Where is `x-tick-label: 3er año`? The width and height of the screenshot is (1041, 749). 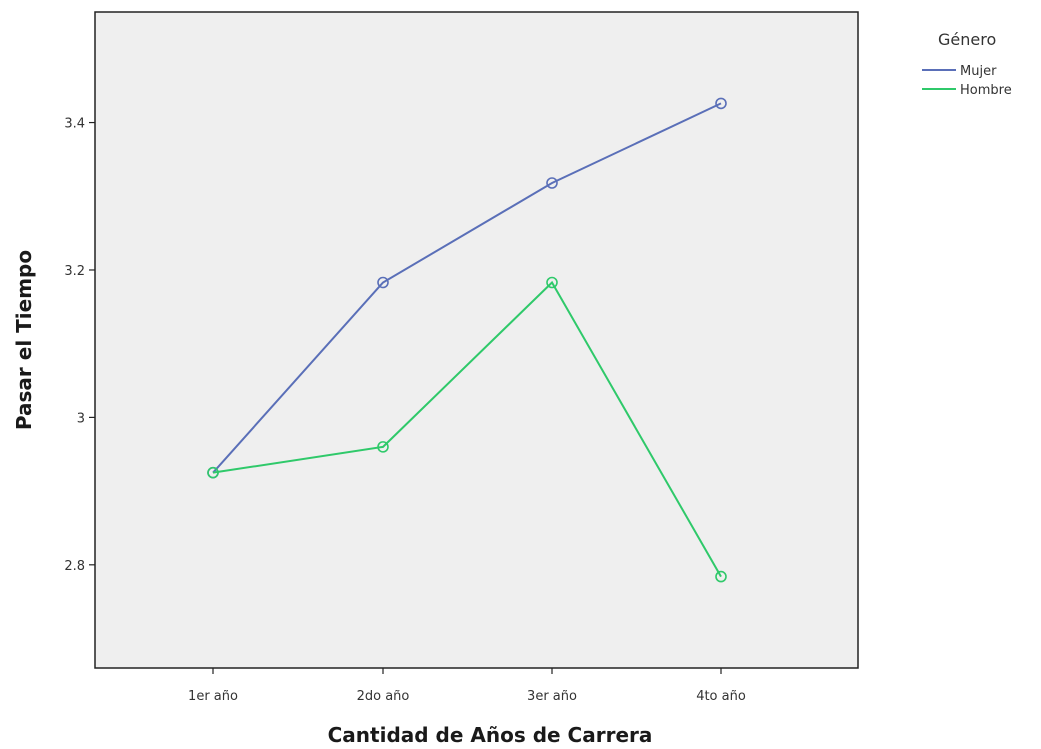 x-tick-label: 3er año is located at coordinates (552, 696).